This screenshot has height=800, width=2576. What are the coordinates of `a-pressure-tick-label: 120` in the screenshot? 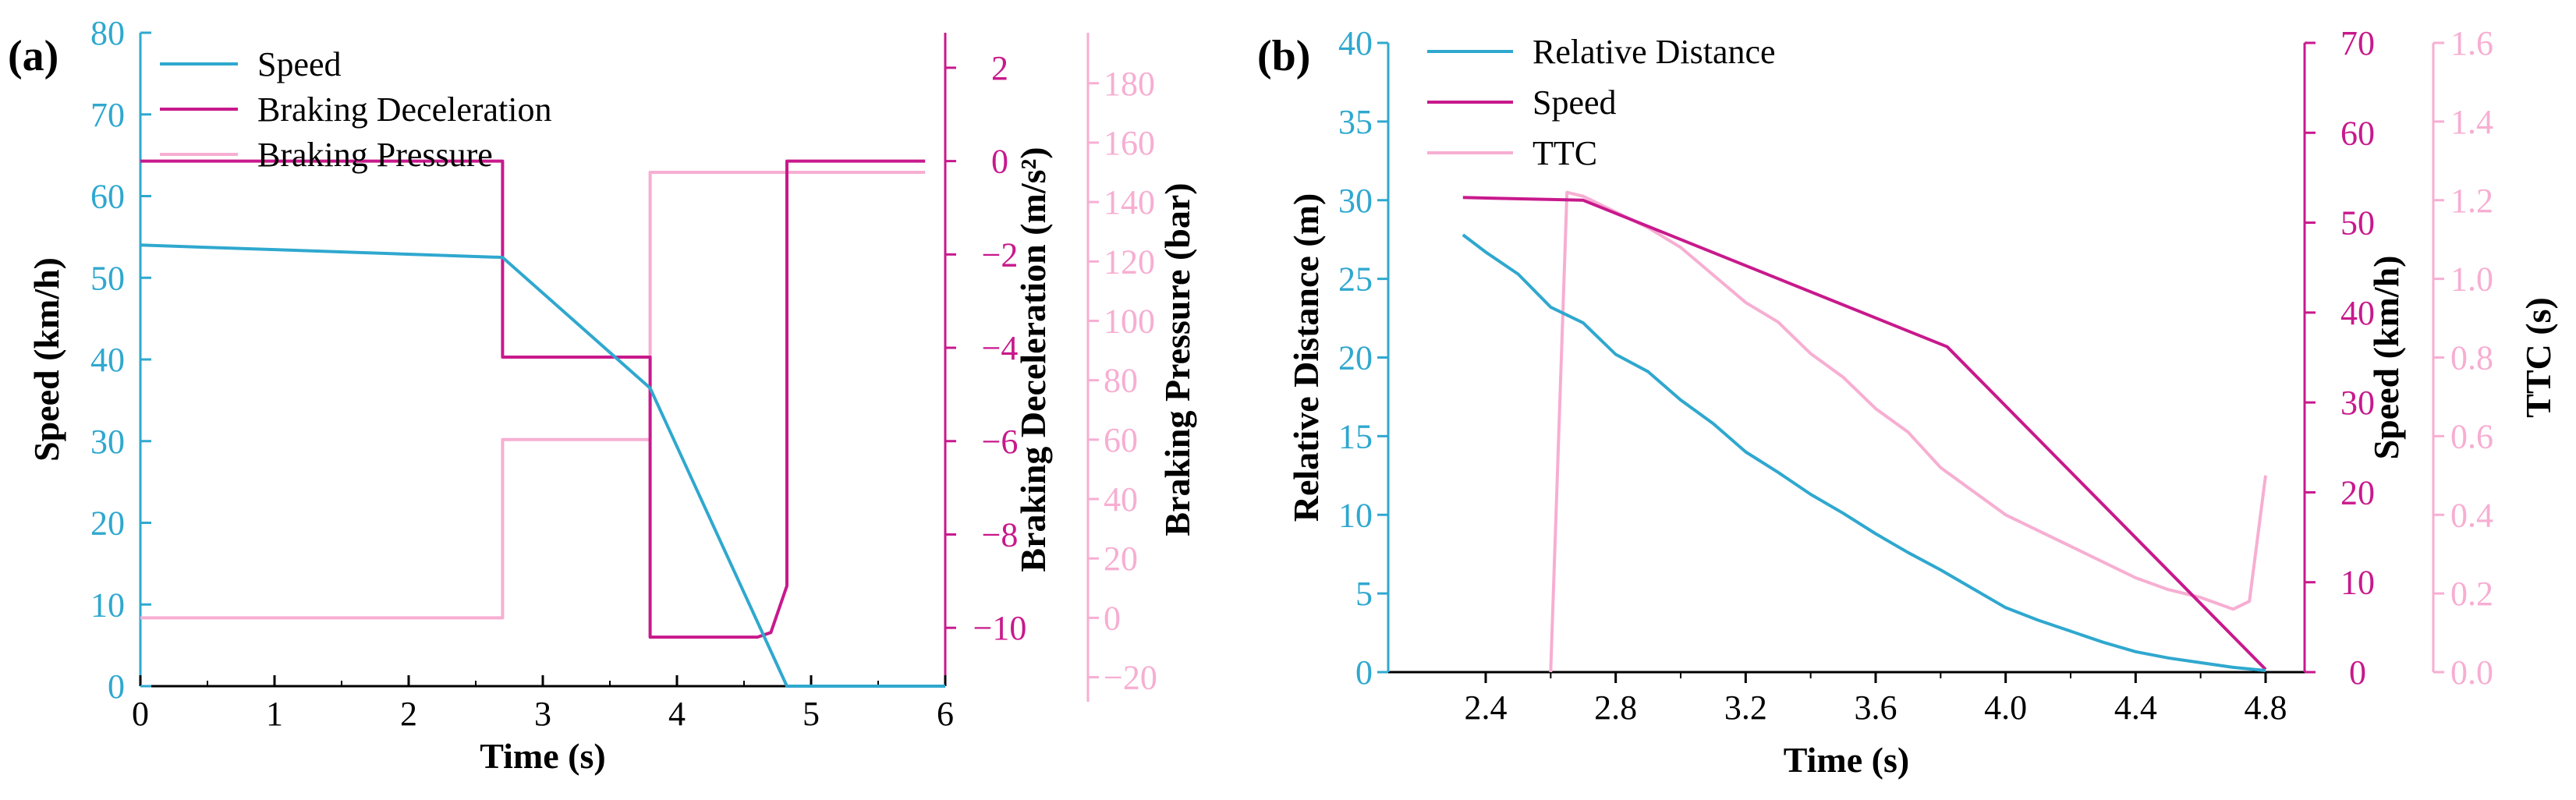 It's located at (1129, 261).